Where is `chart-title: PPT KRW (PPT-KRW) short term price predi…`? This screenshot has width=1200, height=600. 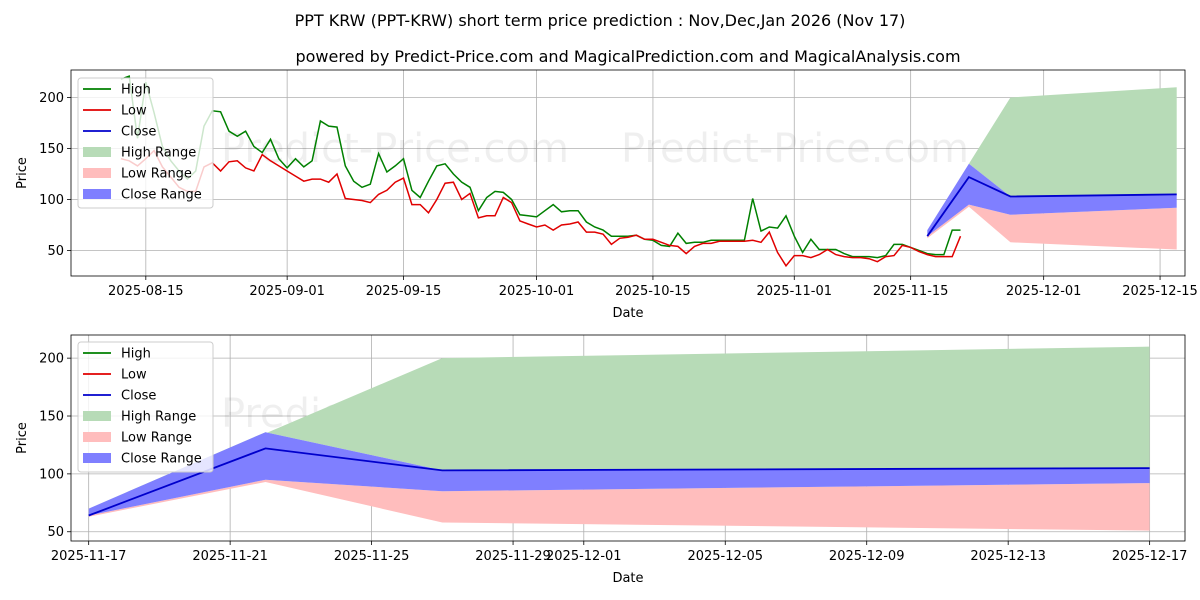 chart-title: PPT KRW (PPT-KRW) short term price predi… is located at coordinates (600, 20).